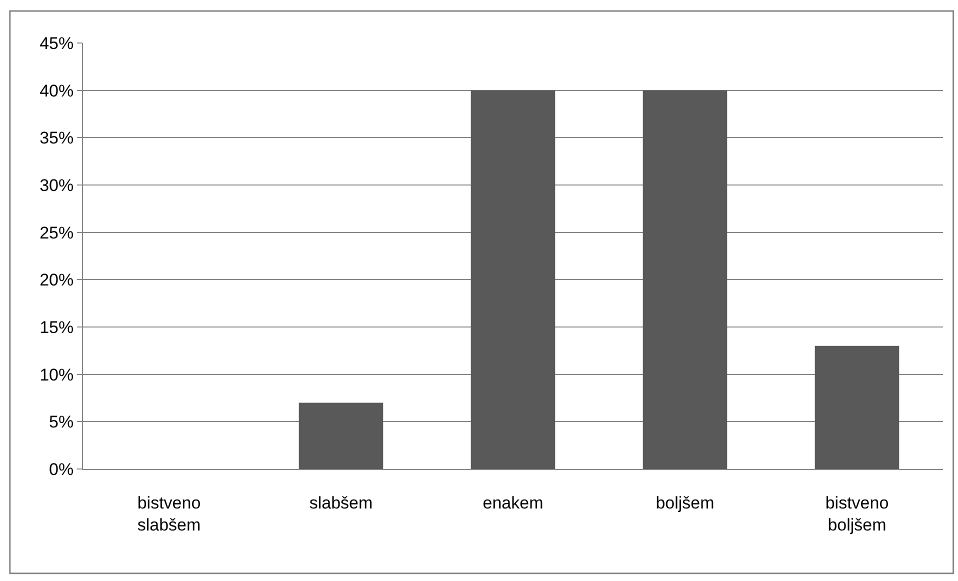 The height and width of the screenshot is (581, 958). What do you see at coordinates (61, 469) in the screenshot?
I see `y-tick-label: 0%` at bounding box center [61, 469].